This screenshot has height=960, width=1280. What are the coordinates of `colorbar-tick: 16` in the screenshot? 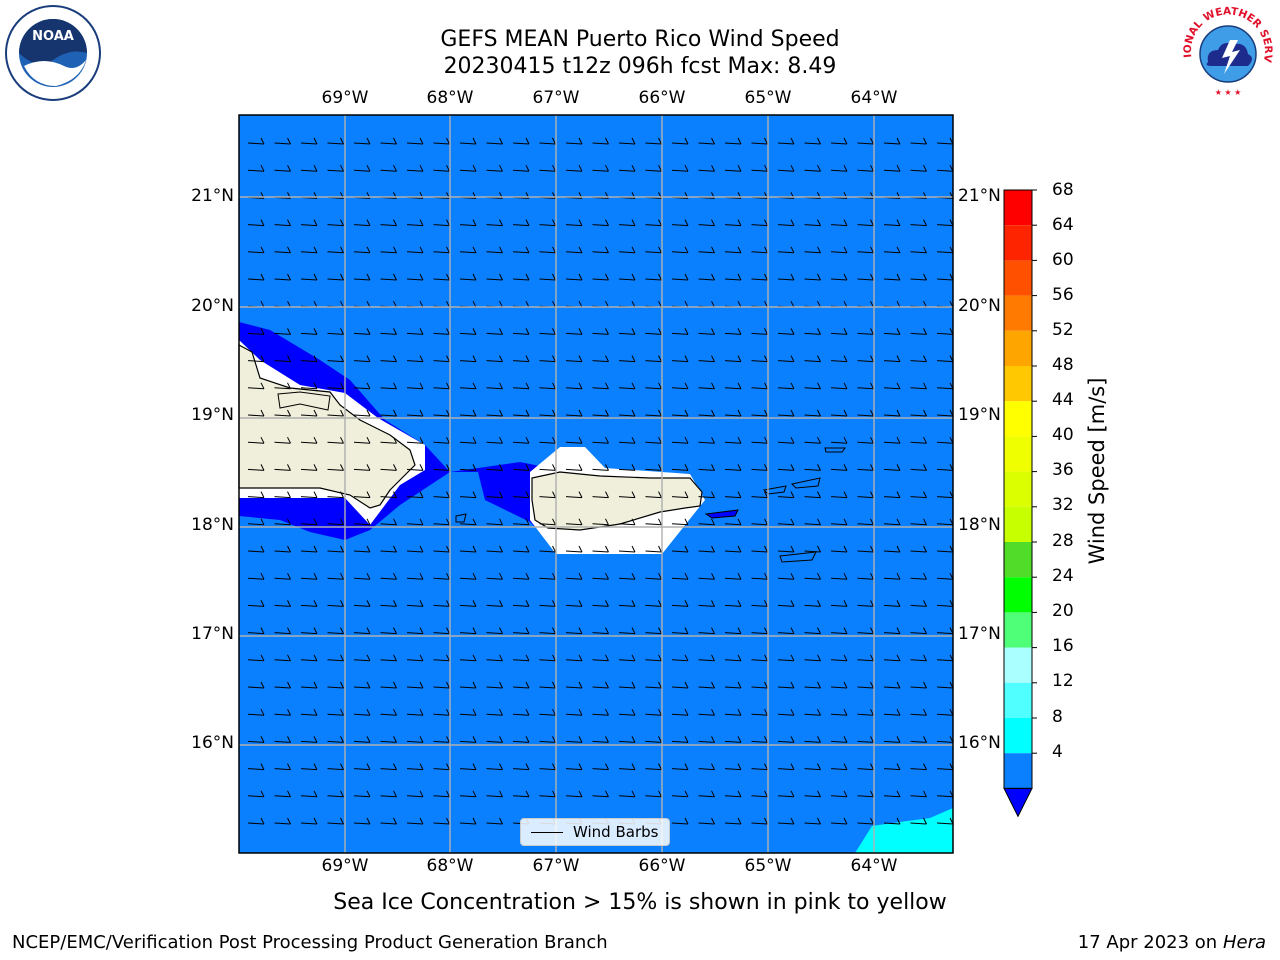 It's located at (1063, 646).